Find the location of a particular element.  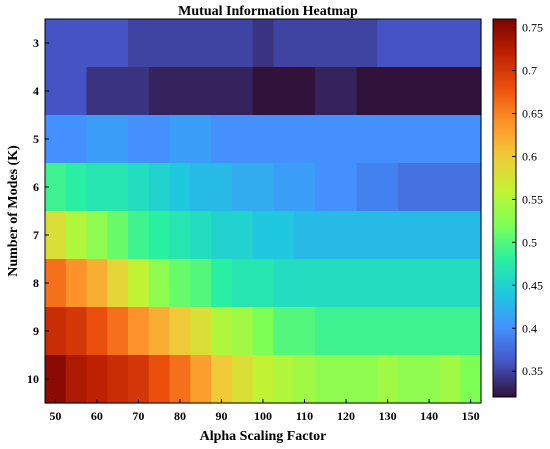

x-tick-label: 60 is located at coordinates (97, 416).